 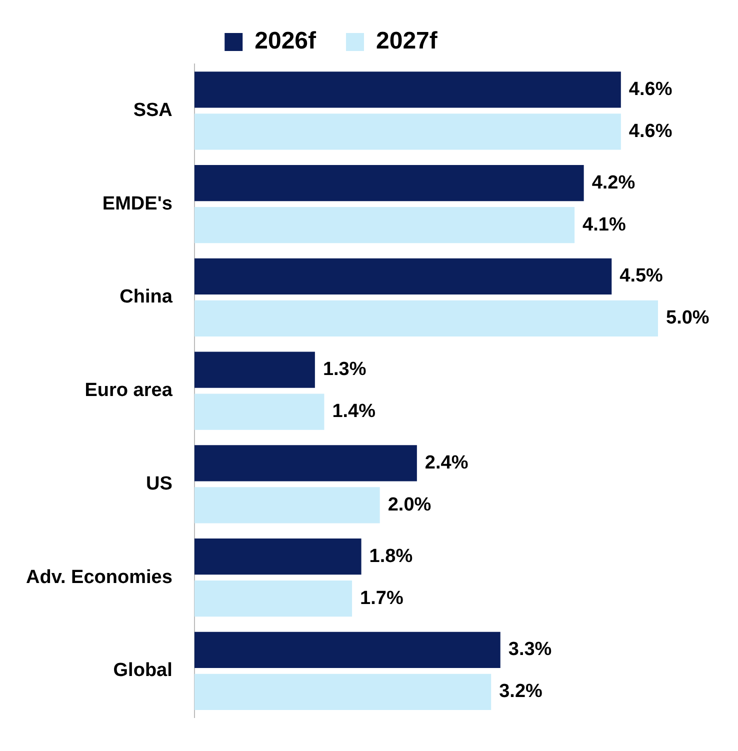 What do you see at coordinates (688, 318) in the screenshot?
I see `data-label: 5.0%` at bounding box center [688, 318].